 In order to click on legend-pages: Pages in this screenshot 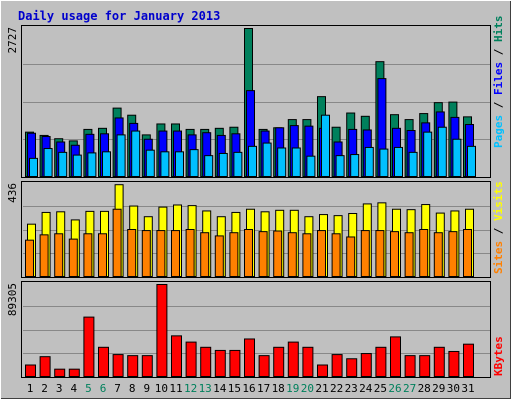, I will do `click(498, 131)`.